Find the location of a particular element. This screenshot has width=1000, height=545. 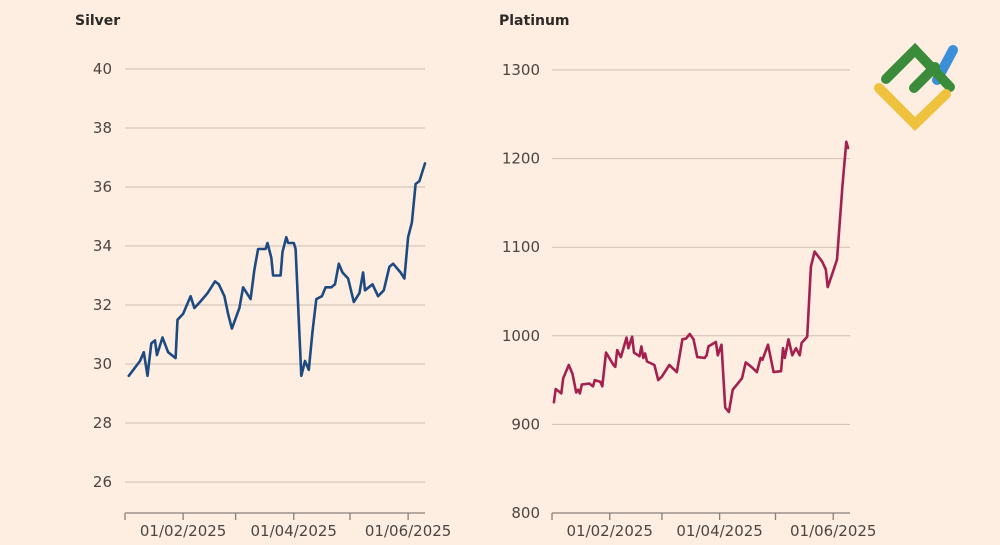

platinum-x-tick-label: 01/06/2025 is located at coordinates (833, 531).